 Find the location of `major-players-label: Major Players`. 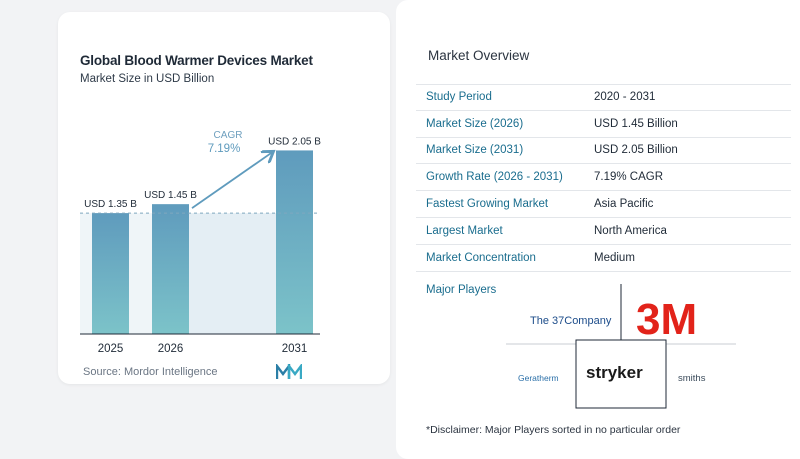

major-players-label: Major Players is located at coordinates (461, 290).